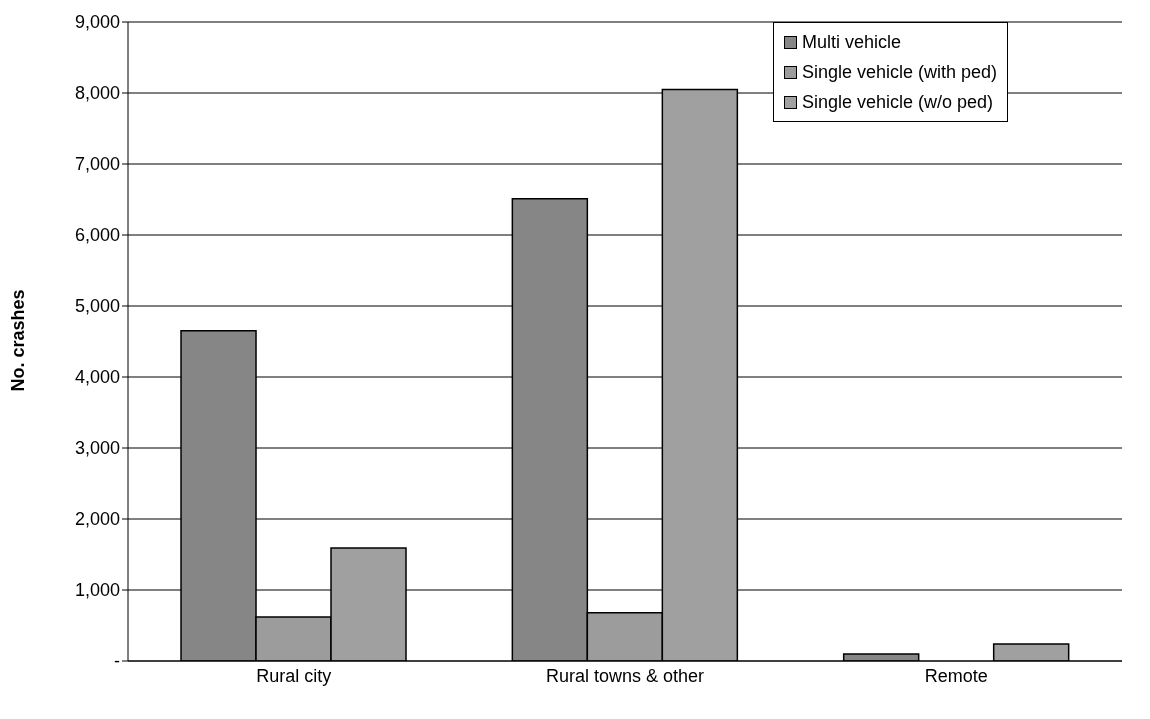 This screenshot has width=1150, height=719. I want to click on x-tick-label: Remote, so click(956, 675).